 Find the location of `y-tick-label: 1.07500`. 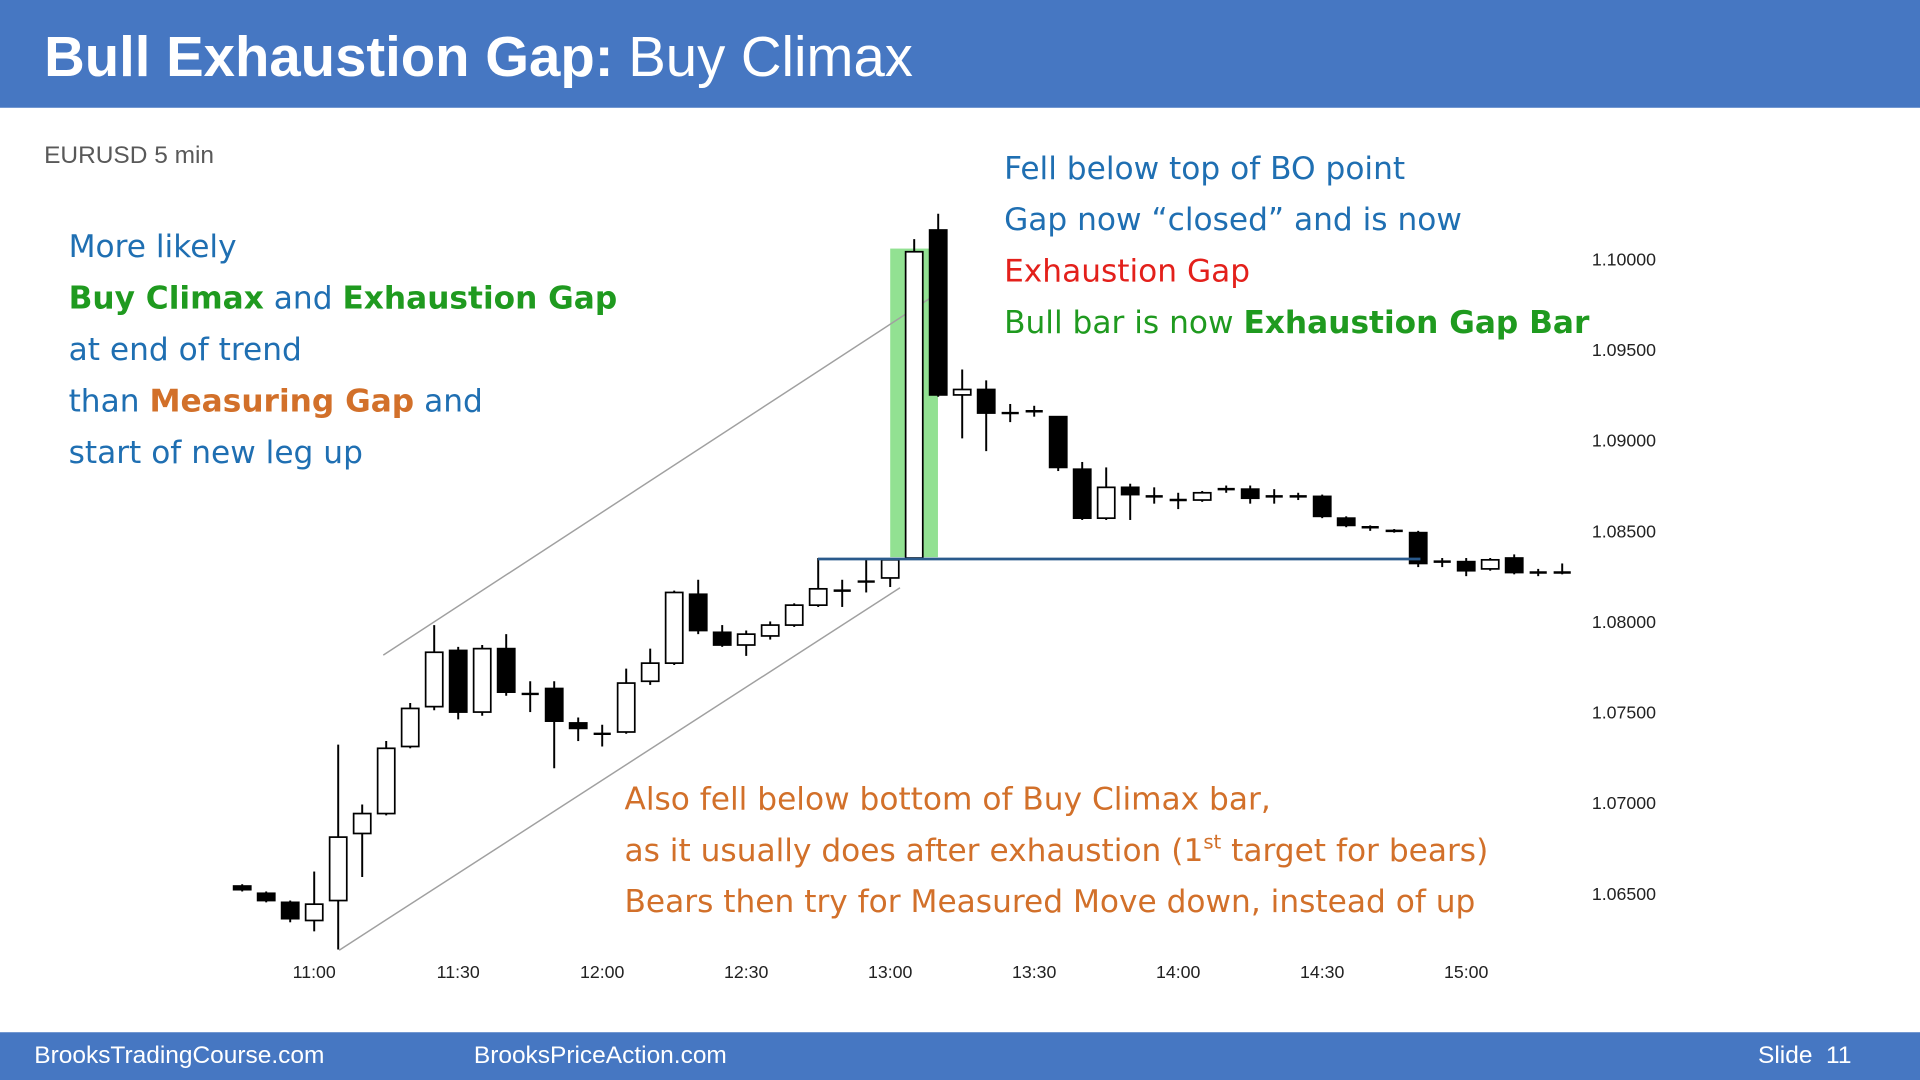

y-tick-label: 1.07500 is located at coordinates (1624, 713).